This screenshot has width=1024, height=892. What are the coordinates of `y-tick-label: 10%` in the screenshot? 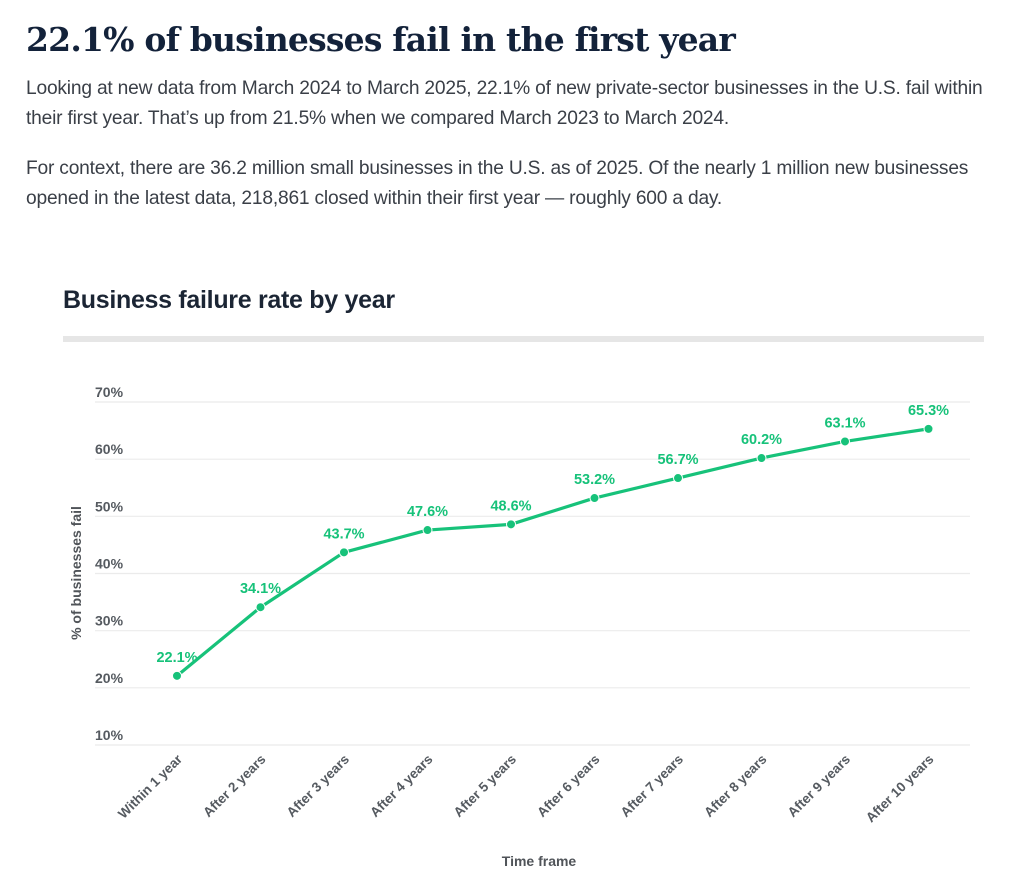 It's located at (109, 735).